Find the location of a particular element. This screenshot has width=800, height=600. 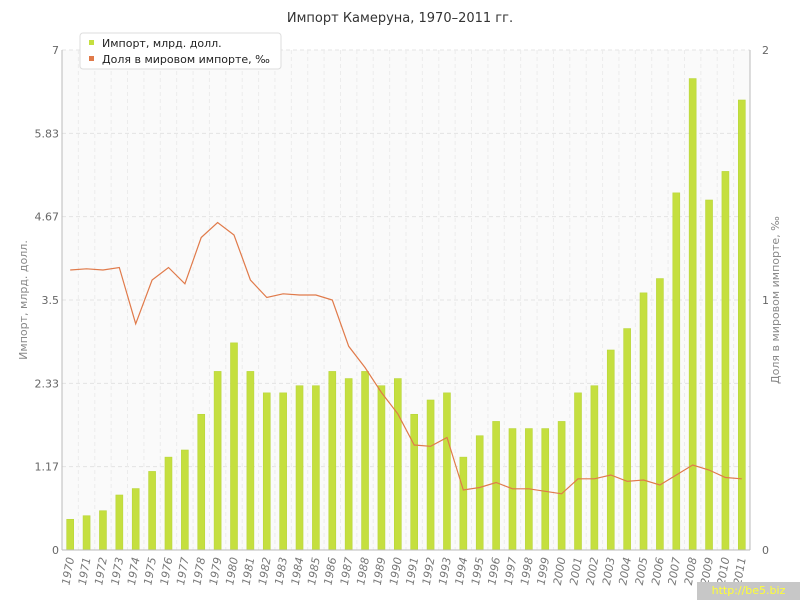

legend-box is located at coordinates (180, 51).